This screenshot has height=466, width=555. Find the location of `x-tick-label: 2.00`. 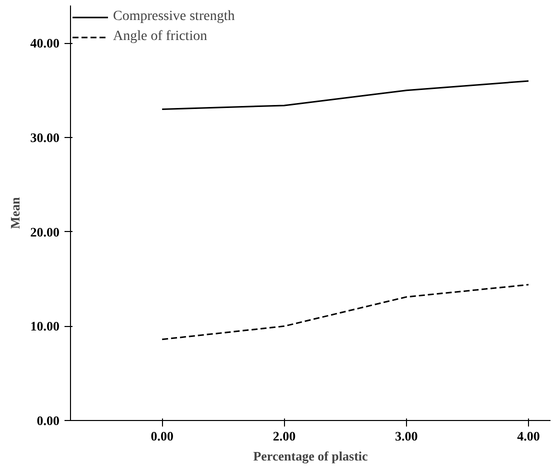

x-tick-label: 2.00 is located at coordinates (284, 436).